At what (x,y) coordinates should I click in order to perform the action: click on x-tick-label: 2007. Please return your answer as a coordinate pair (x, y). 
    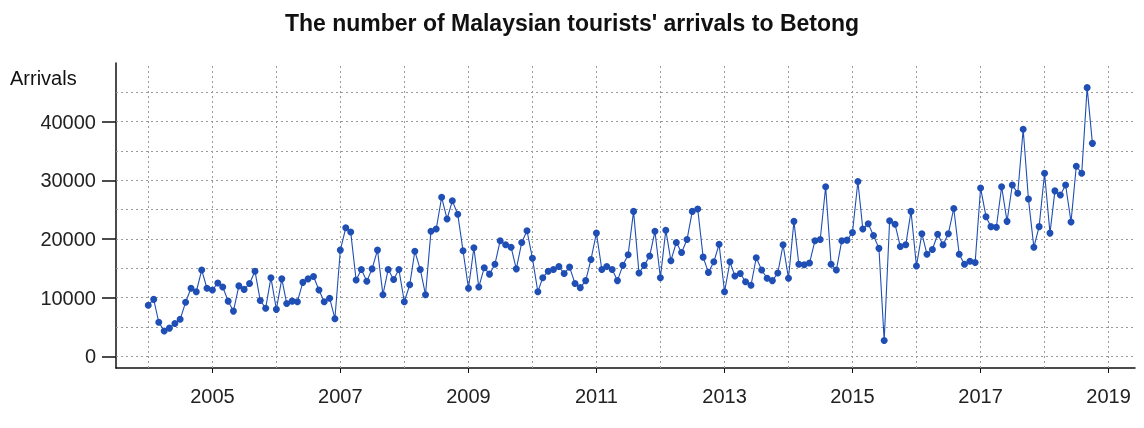
    Looking at the image, I should click on (340, 396).